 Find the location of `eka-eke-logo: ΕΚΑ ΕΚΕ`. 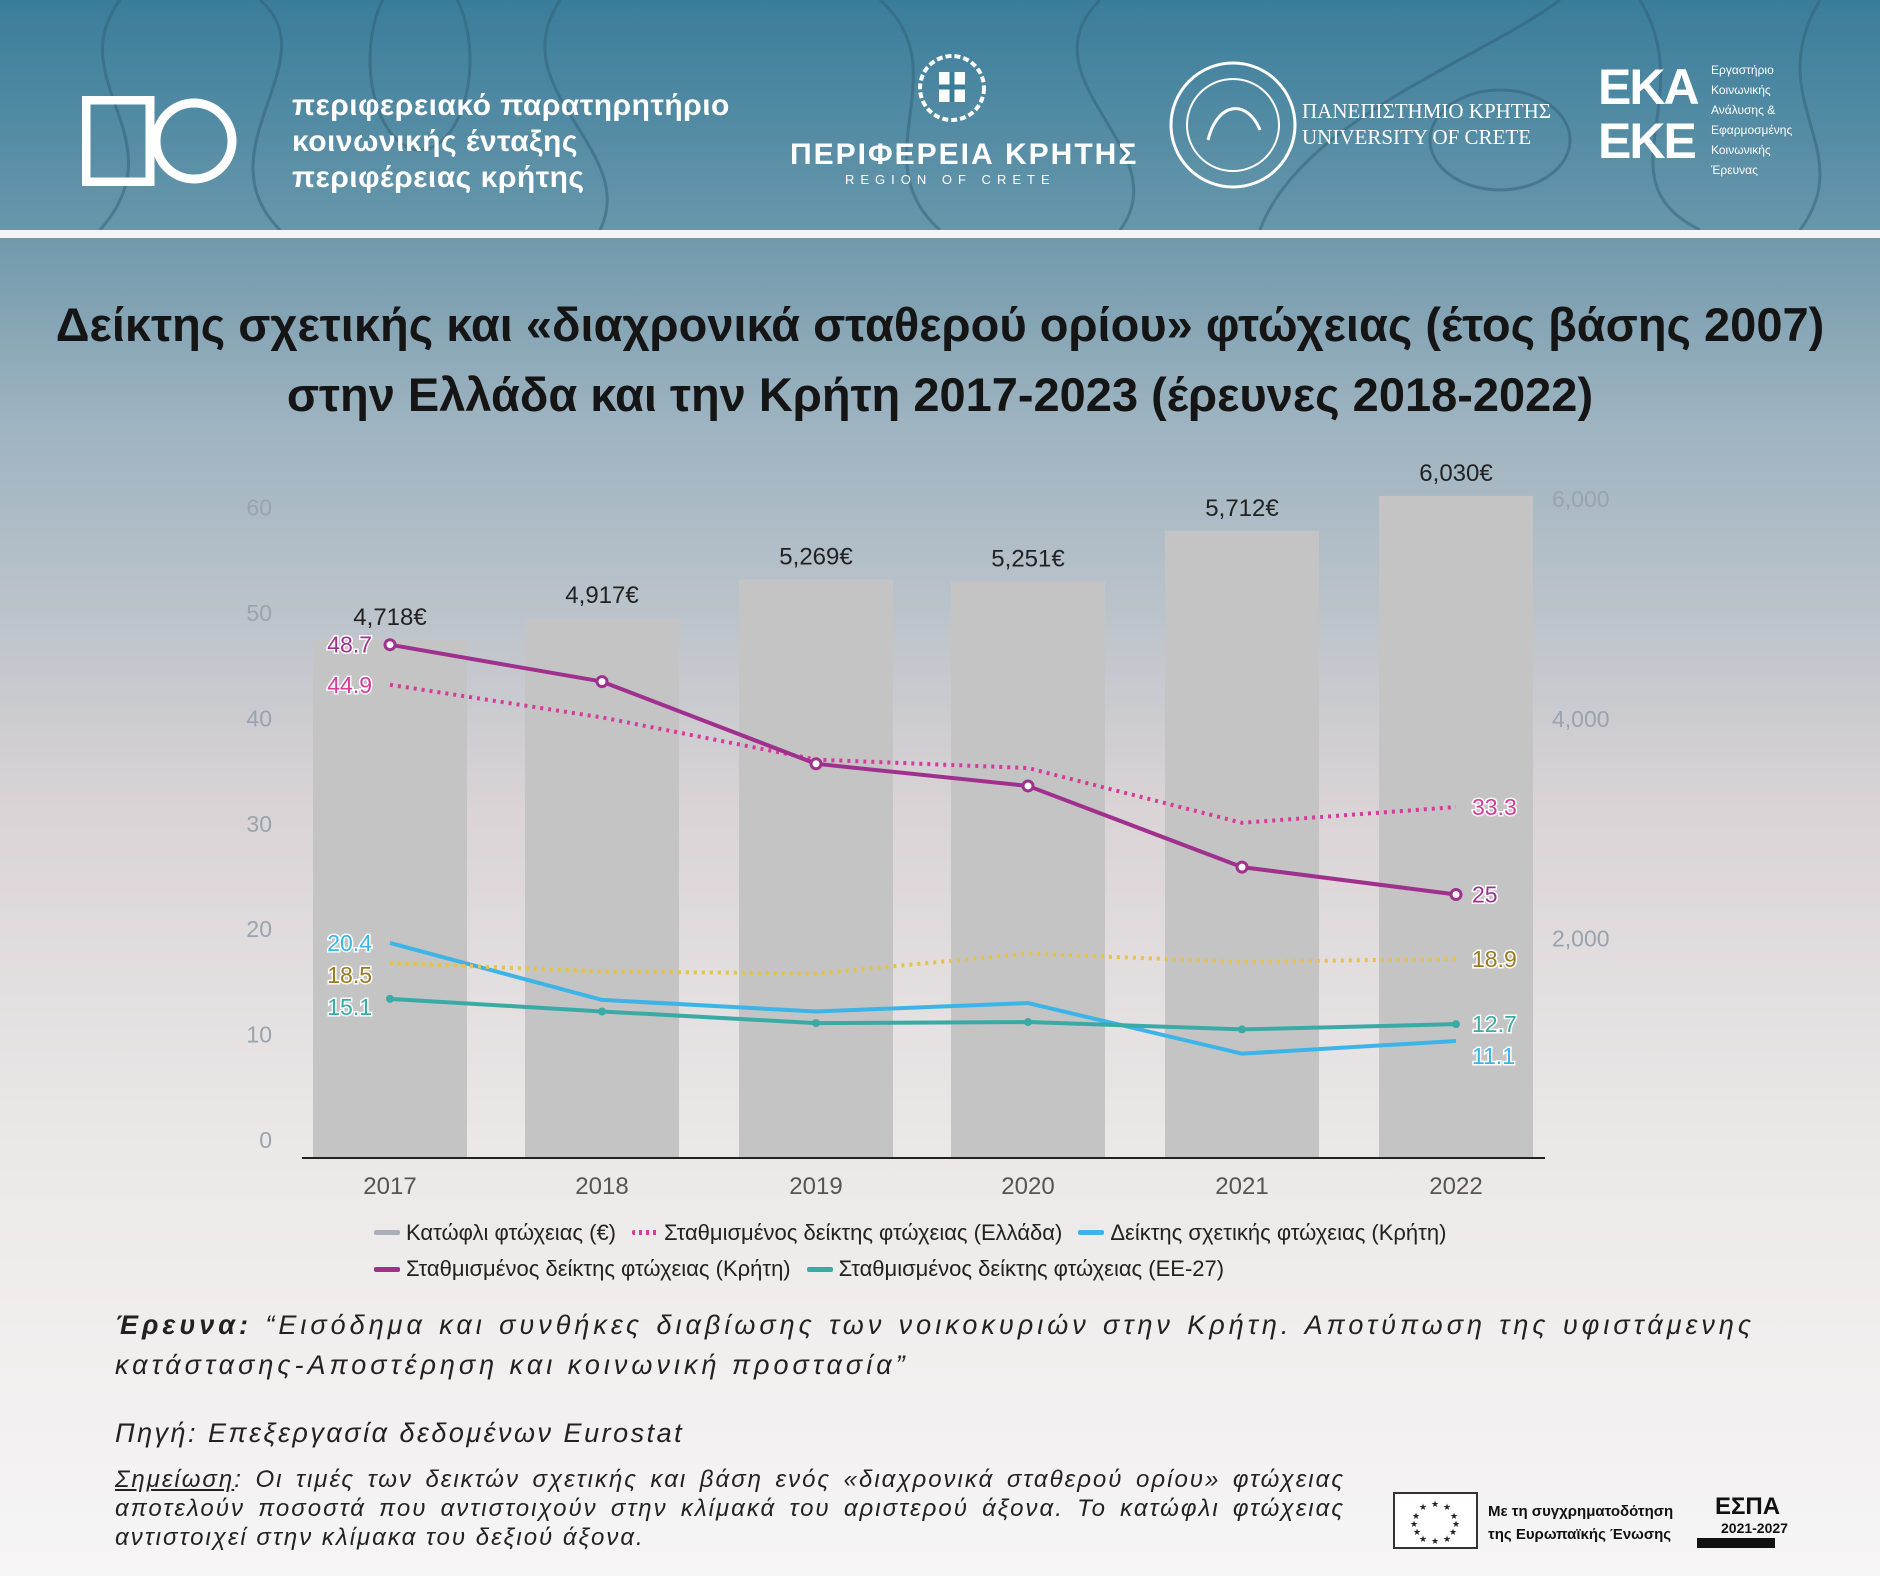

eka-eke-logo: ΕΚΑ ΕΚΕ is located at coordinates (1649, 114).